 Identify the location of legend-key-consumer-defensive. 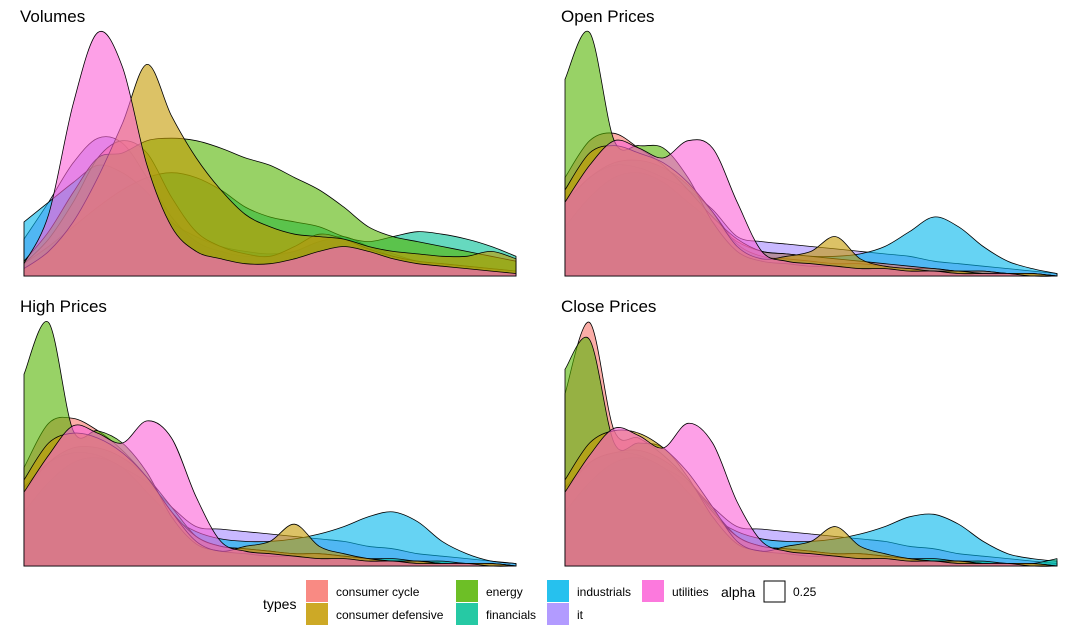
(317, 614).